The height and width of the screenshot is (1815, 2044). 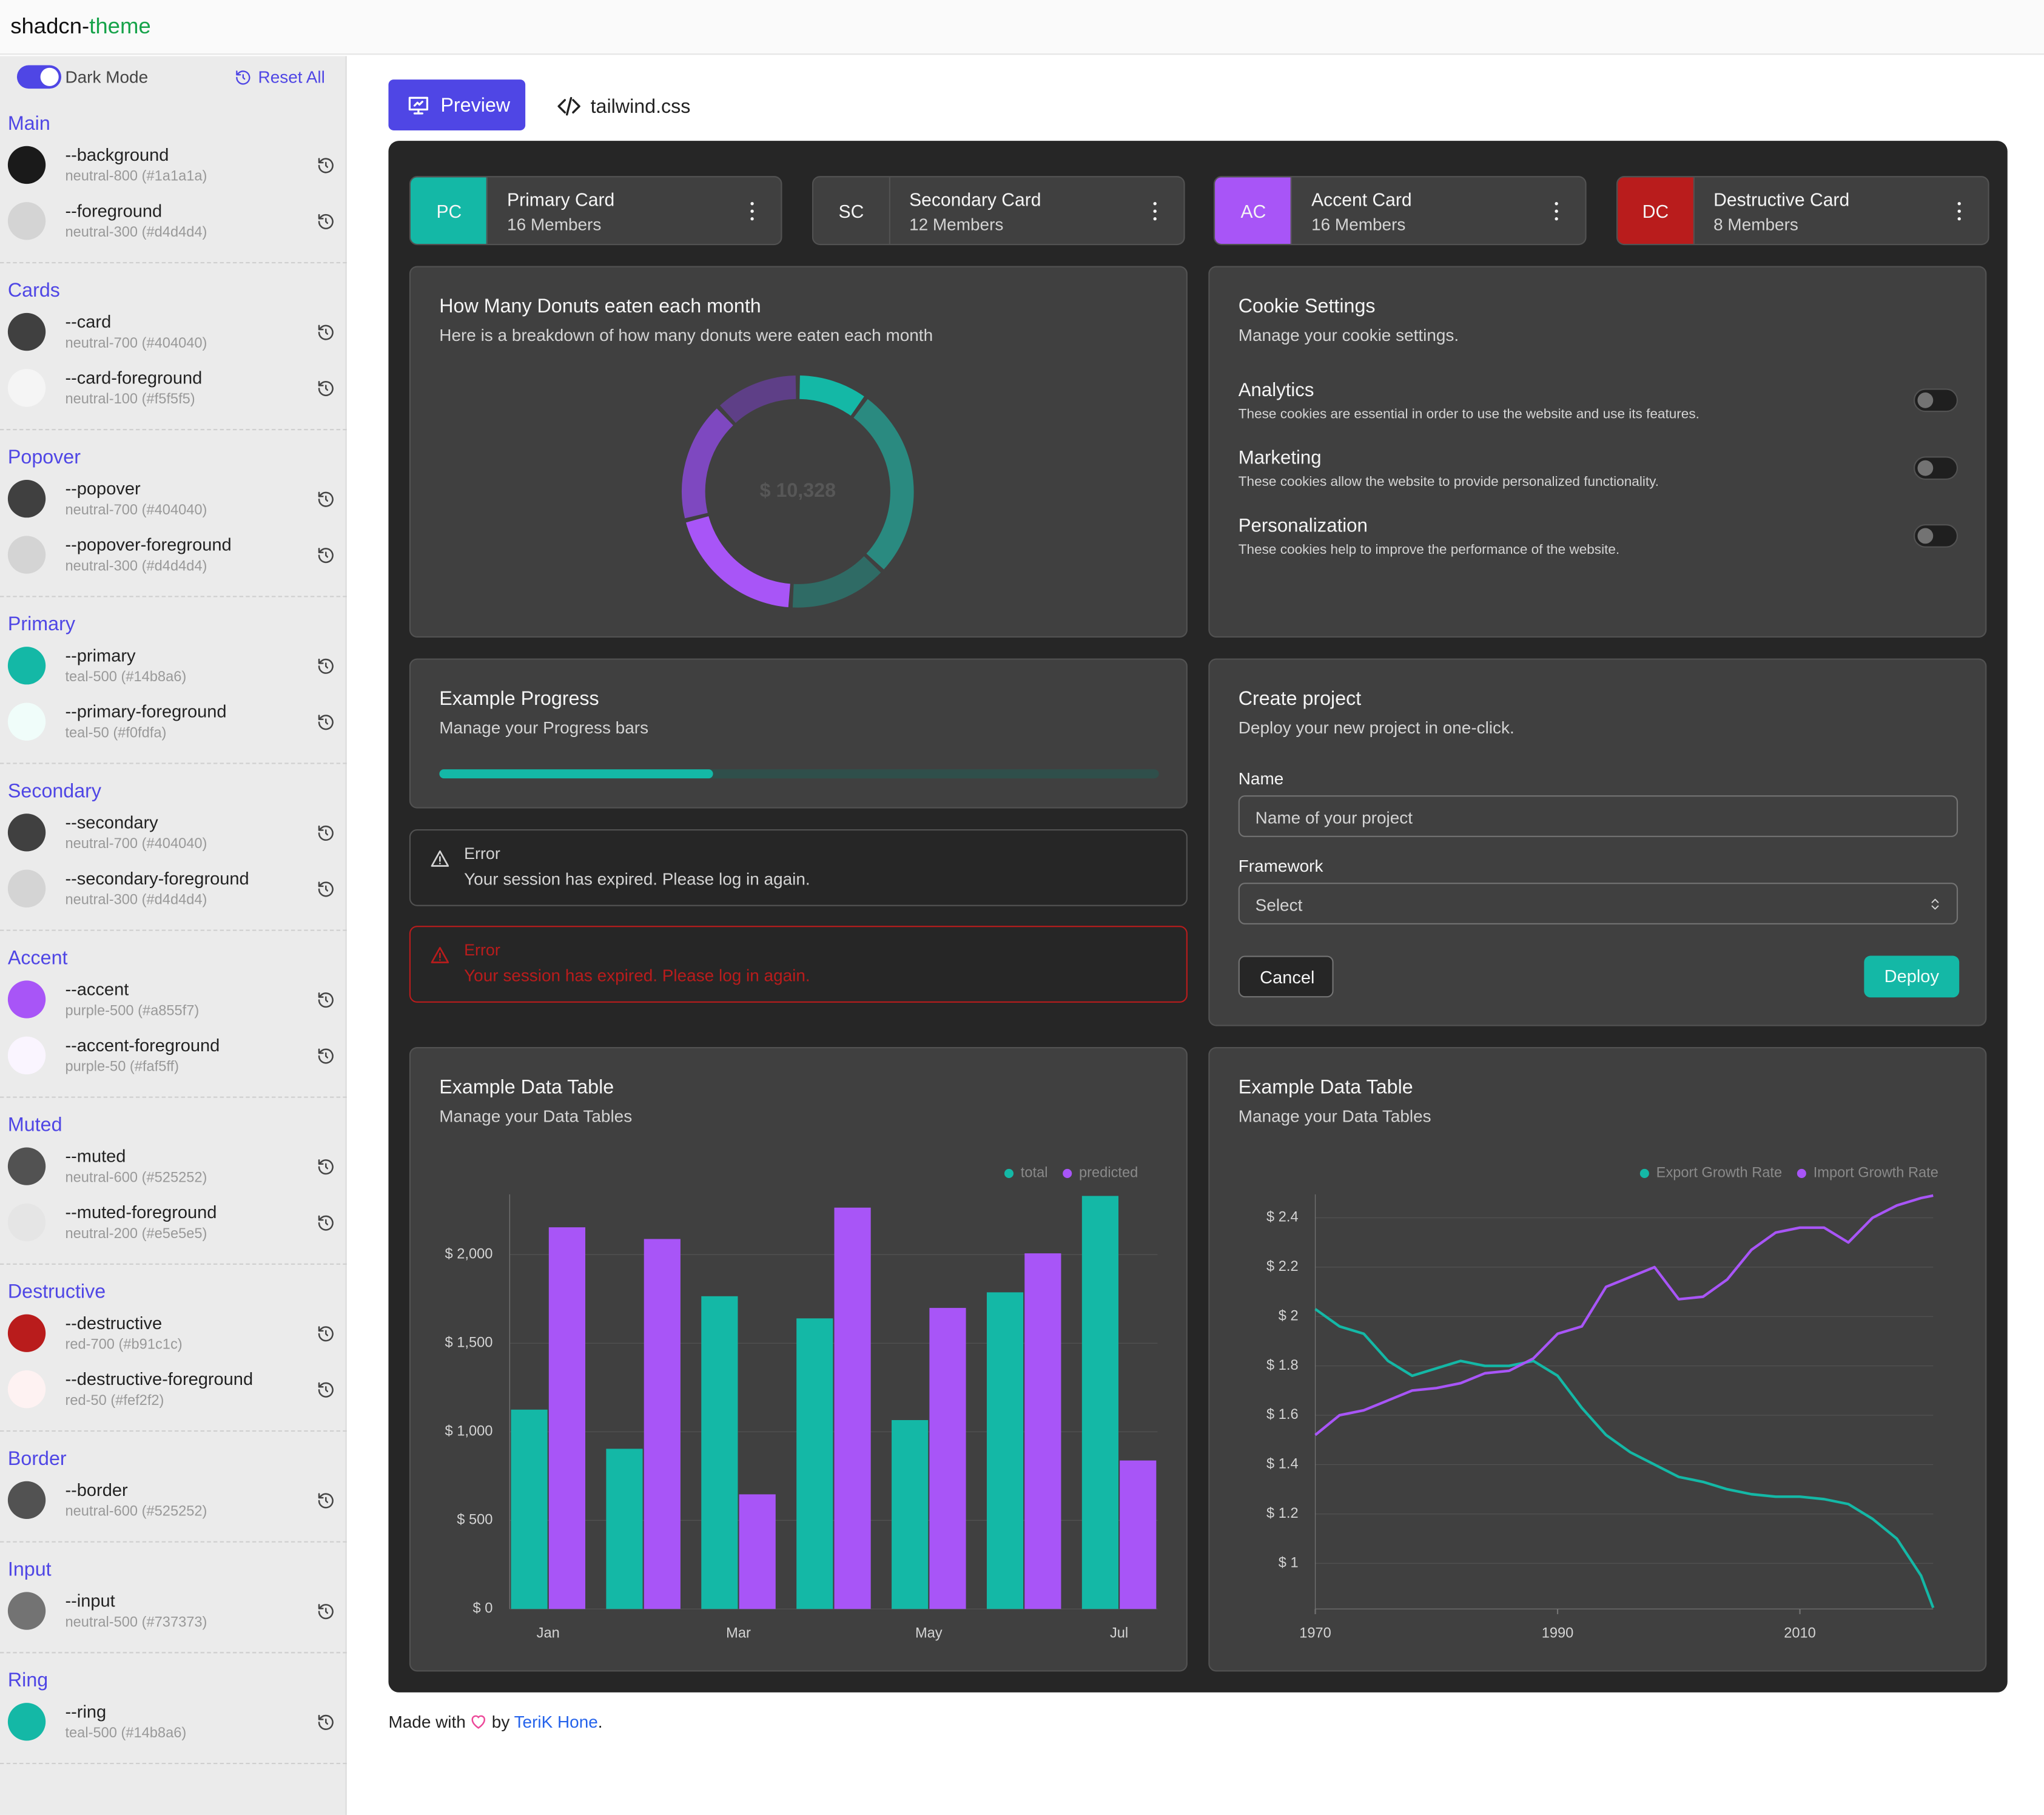 I want to click on deploy-button: Deploy, so click(x=1912, y=976).